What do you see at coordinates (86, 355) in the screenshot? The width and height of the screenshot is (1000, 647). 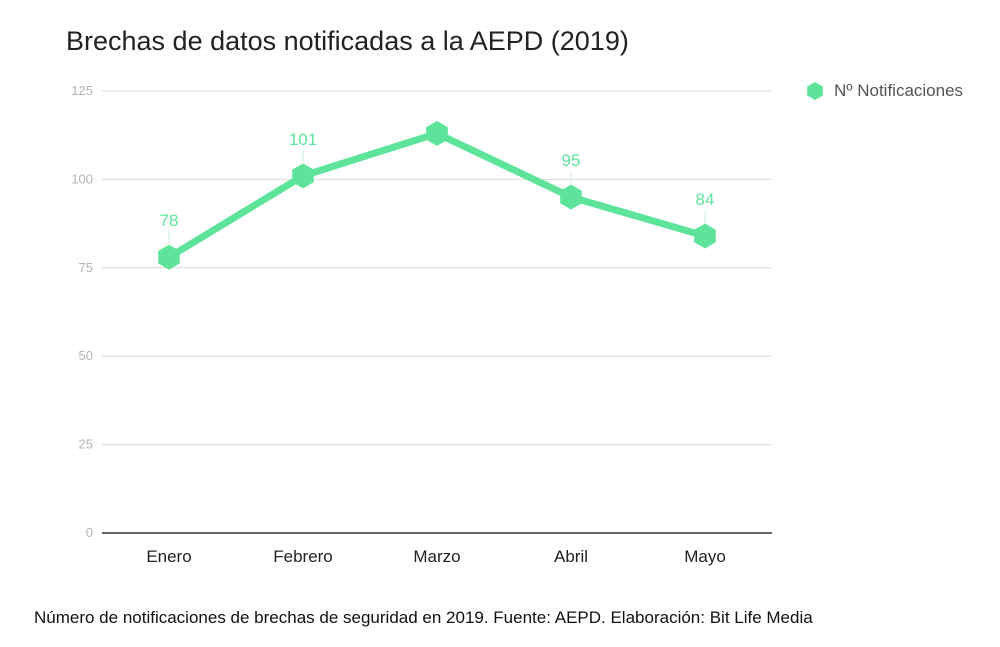 I see `y-tick-label: 50` at bounding box center [86, 355].